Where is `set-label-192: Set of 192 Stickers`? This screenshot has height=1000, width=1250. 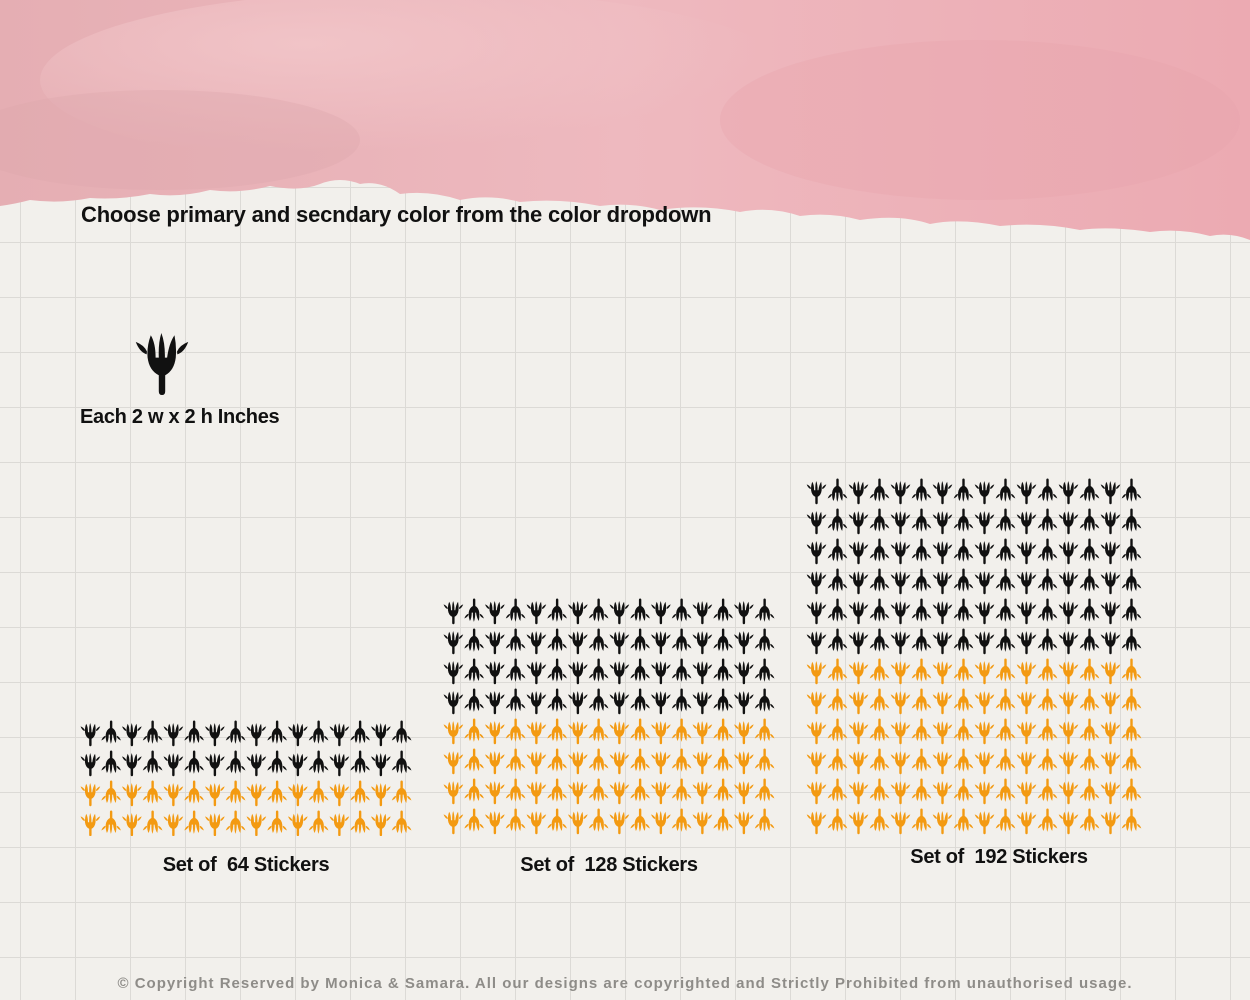
set-label-192: Set of 192 Stickers is located at coordinates (999, 857).